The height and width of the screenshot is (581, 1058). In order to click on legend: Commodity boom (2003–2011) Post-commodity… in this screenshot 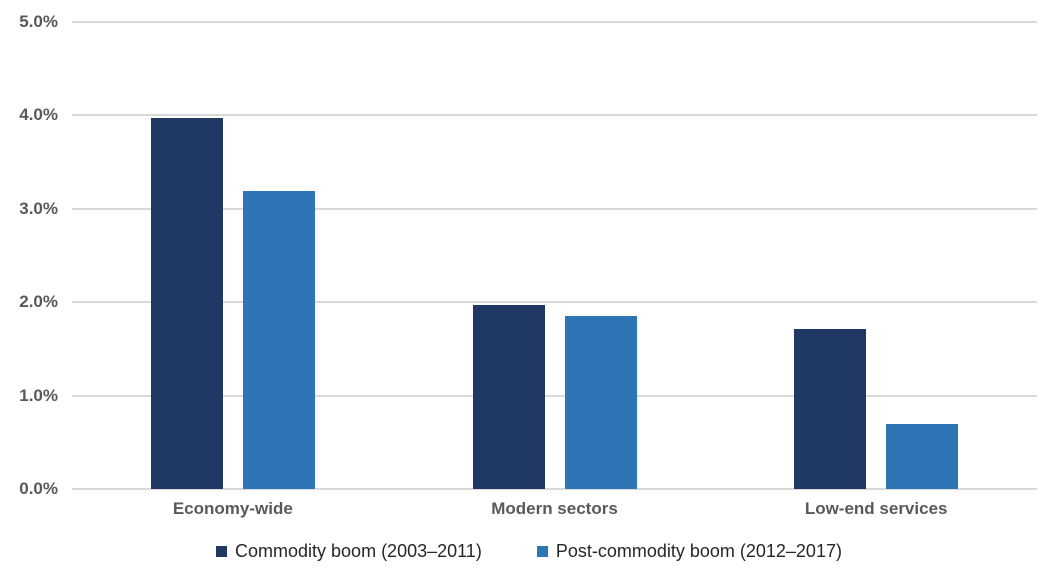, I will do `click(529, 551)`.